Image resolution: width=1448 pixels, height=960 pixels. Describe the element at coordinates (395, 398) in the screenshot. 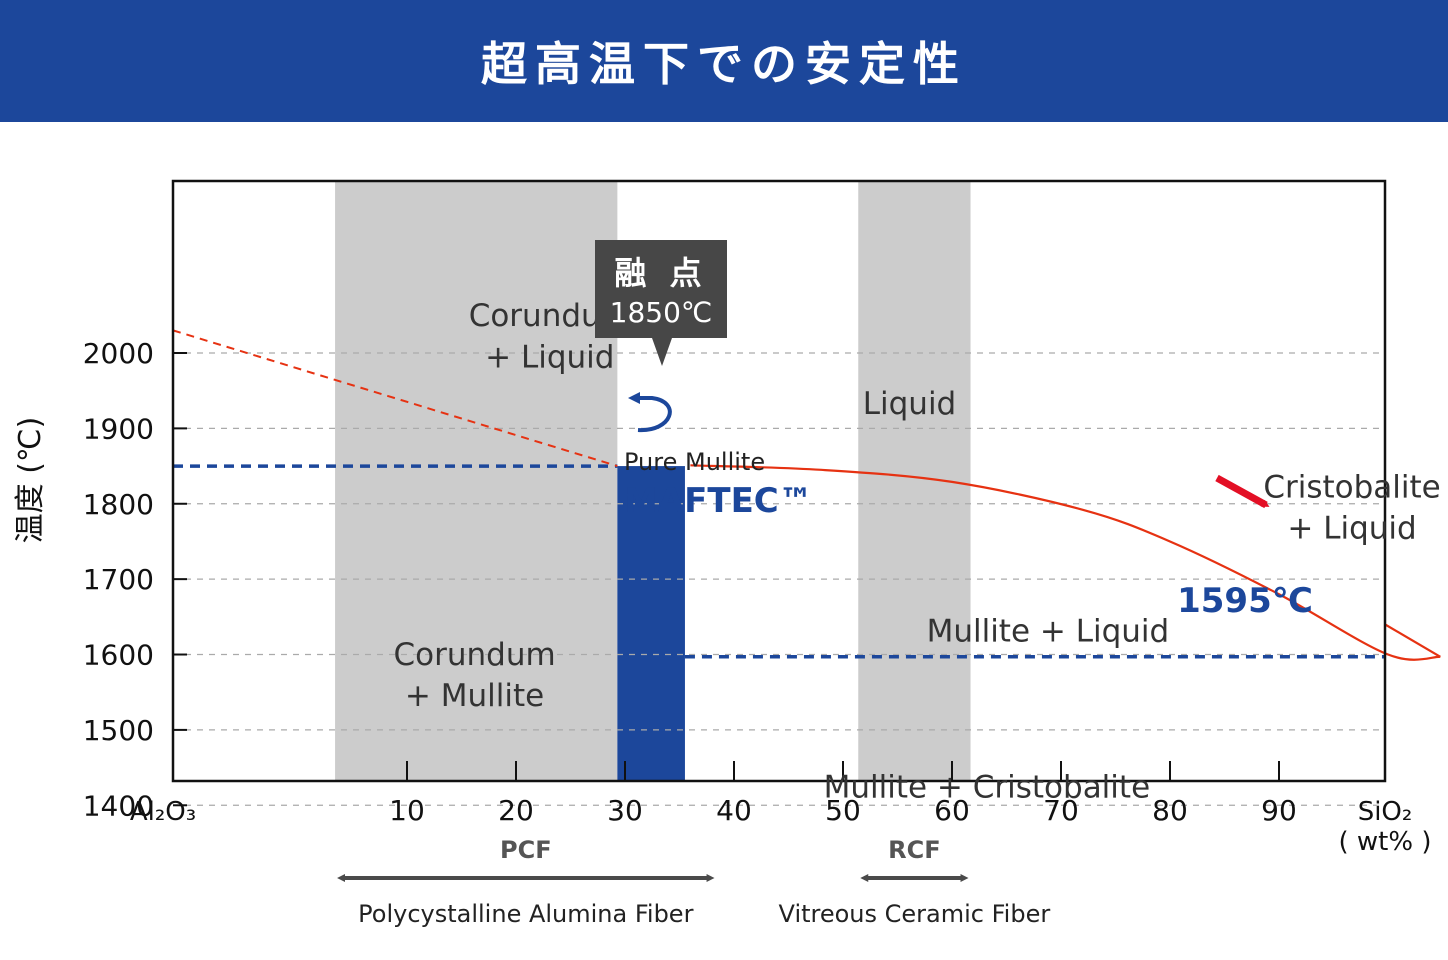

I see `liquidus-dashed-line` at that location.